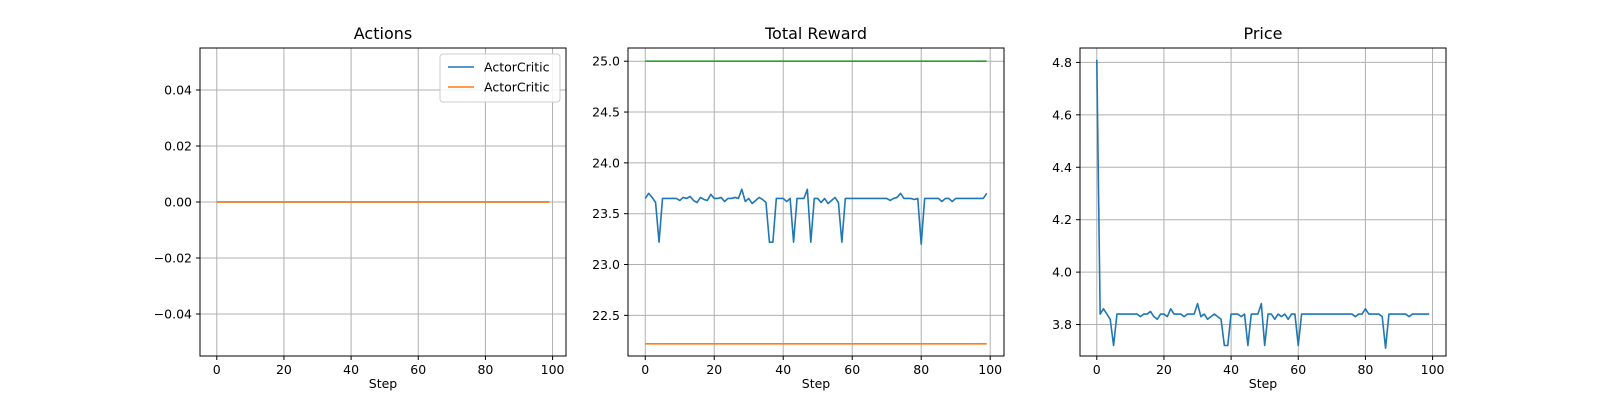 The height and width of the screenshot is (400, 1600). What do you see at coordinates (606, 213) in the screenshot?
I see `y-tick-label: 23.5` at bounding box center [606, 213].